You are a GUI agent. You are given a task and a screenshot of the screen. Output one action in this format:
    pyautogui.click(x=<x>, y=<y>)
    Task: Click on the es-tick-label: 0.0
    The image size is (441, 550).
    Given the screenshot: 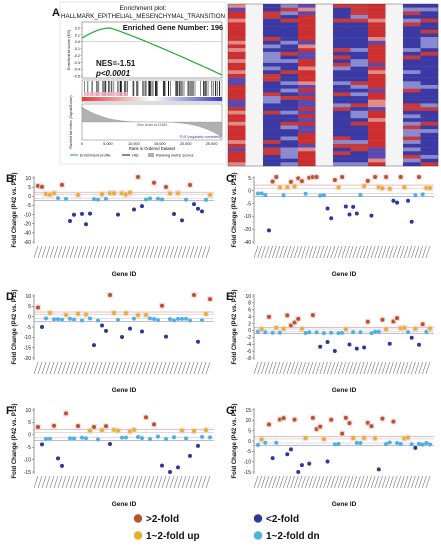 What is the action you would take?
    pyautogui.click(x=77, y=42)
    